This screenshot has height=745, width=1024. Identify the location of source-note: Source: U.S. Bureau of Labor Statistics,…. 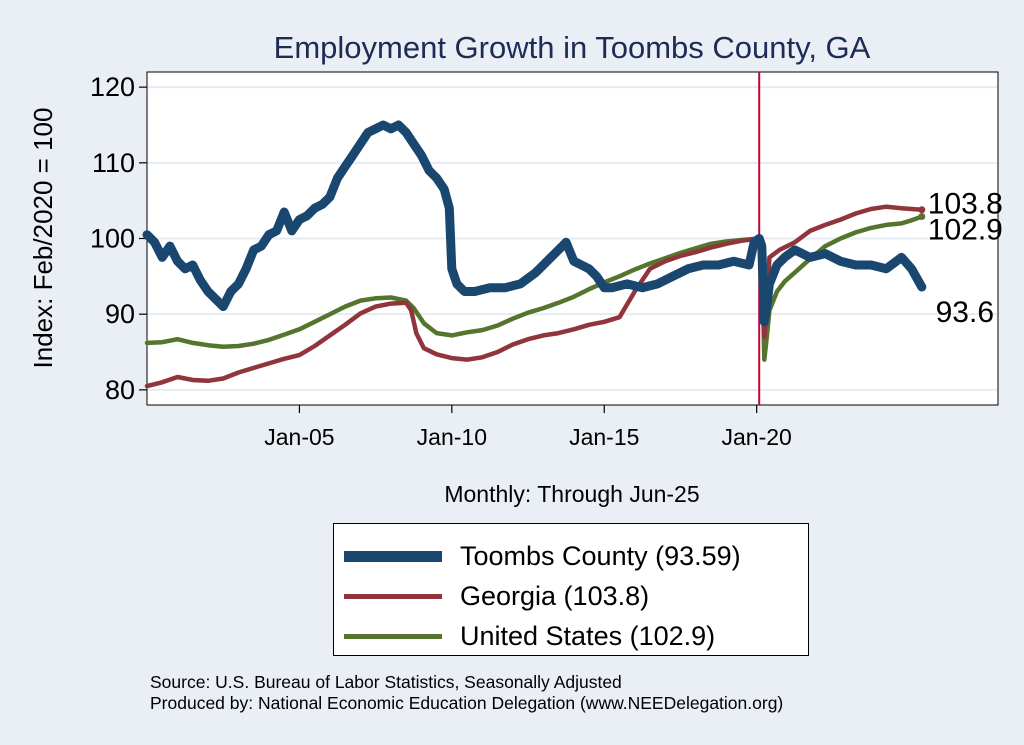
(466, 693).